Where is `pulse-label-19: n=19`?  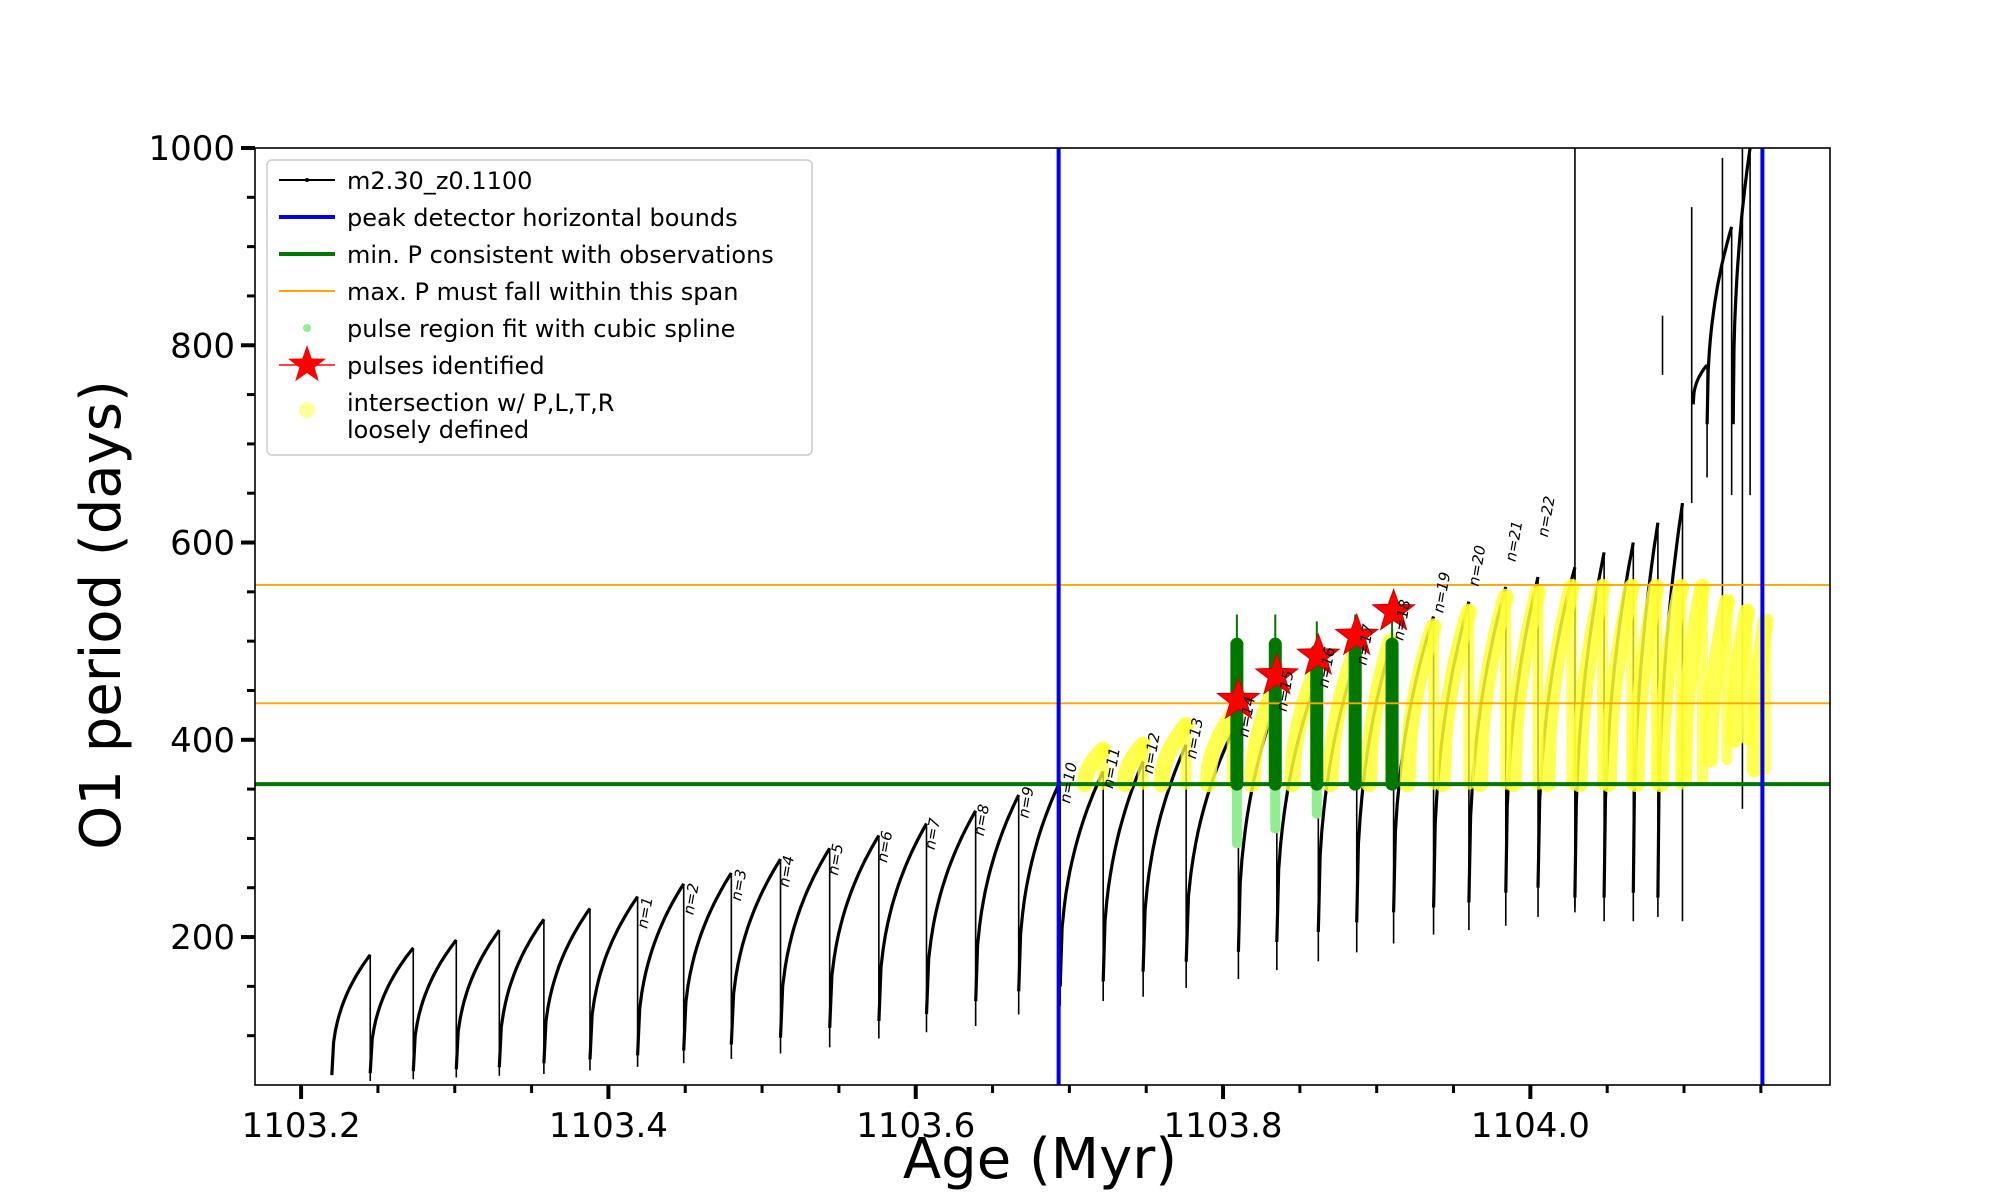
pulse-label-19: n=19 is located at coordinates (1441, 593).